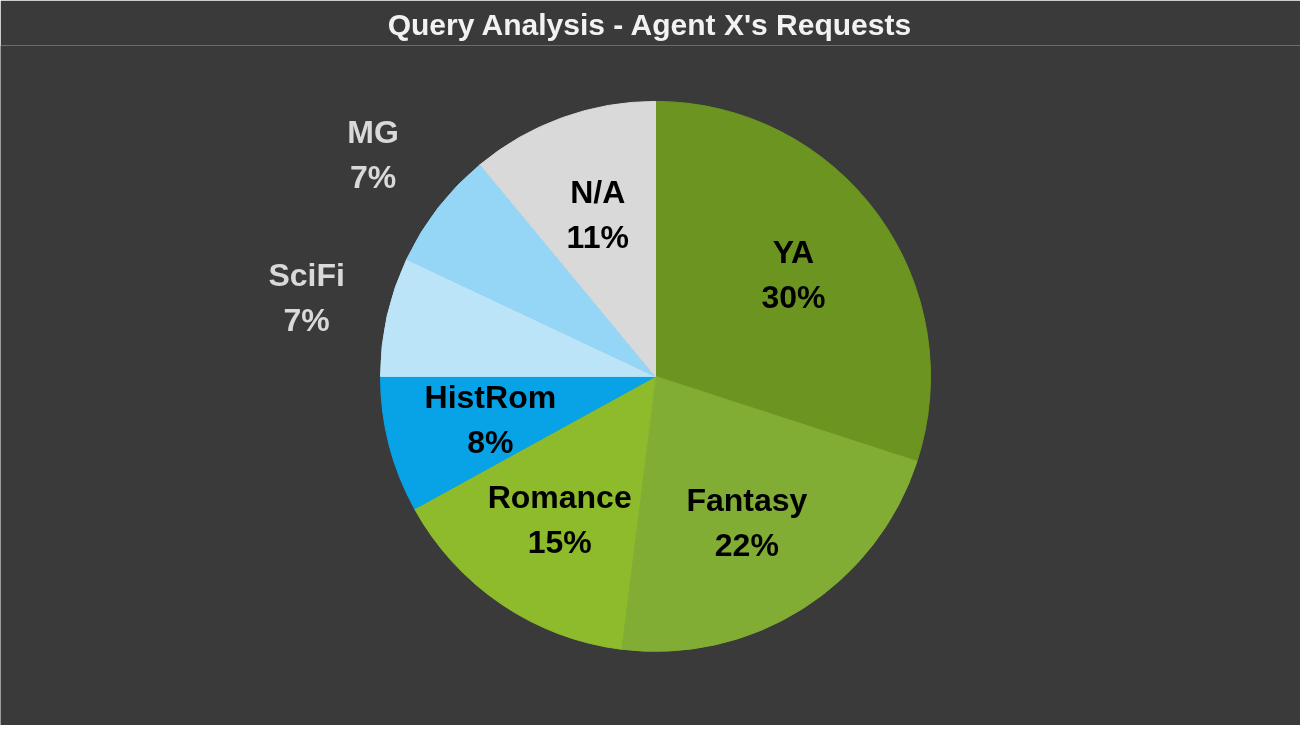  I want to click on data-label: 11%, so click(597, 236).